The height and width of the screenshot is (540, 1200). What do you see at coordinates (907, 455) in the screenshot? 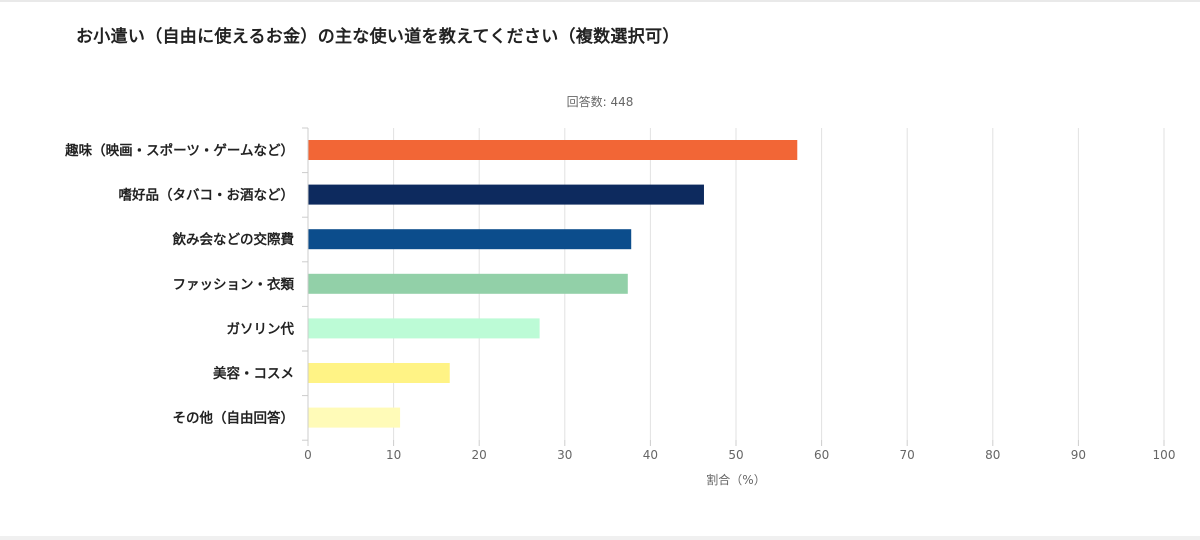
I see `x-tick-label: 70` at bounding box center [907, 455].